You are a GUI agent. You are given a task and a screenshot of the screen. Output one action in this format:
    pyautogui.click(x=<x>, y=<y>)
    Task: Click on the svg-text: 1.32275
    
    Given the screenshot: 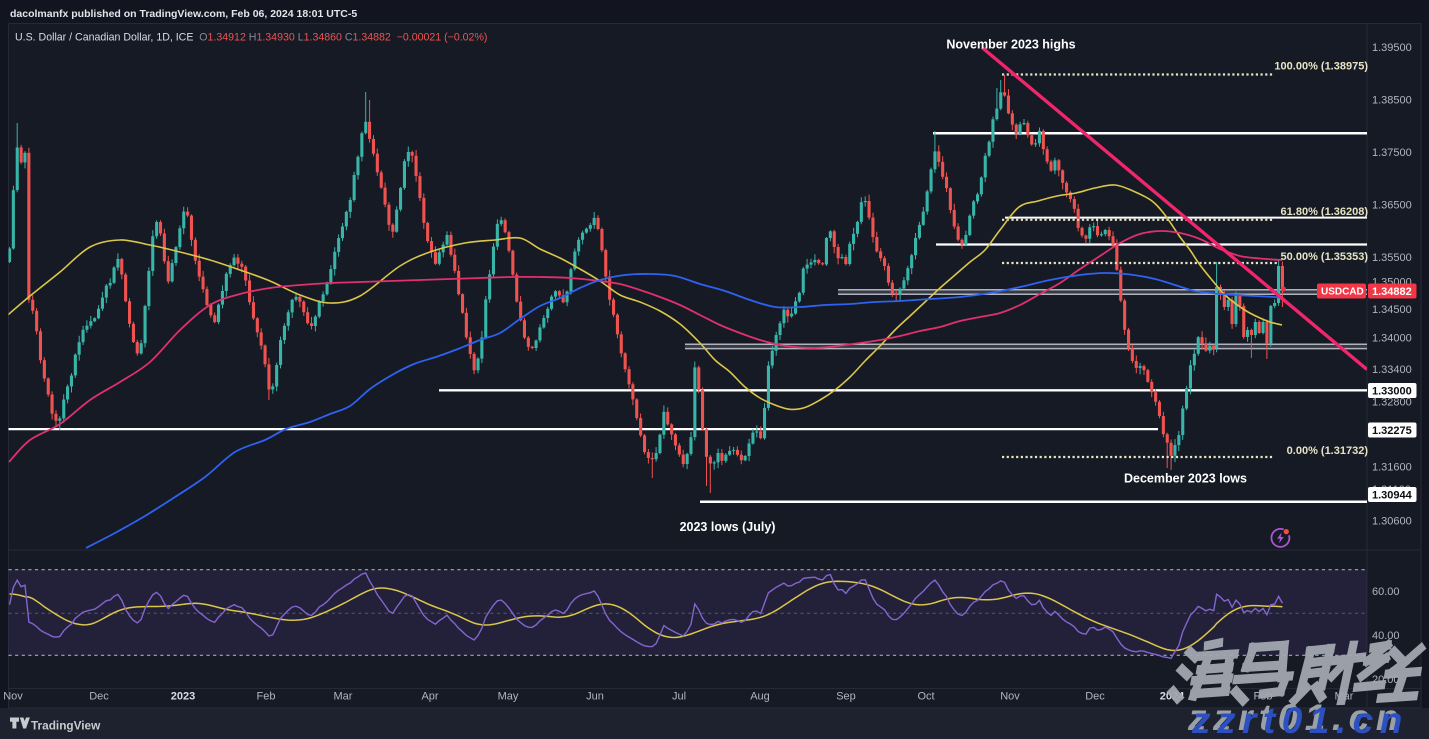 What is the action you would take?
    pyautogui.click(x=1392, y=431)
    